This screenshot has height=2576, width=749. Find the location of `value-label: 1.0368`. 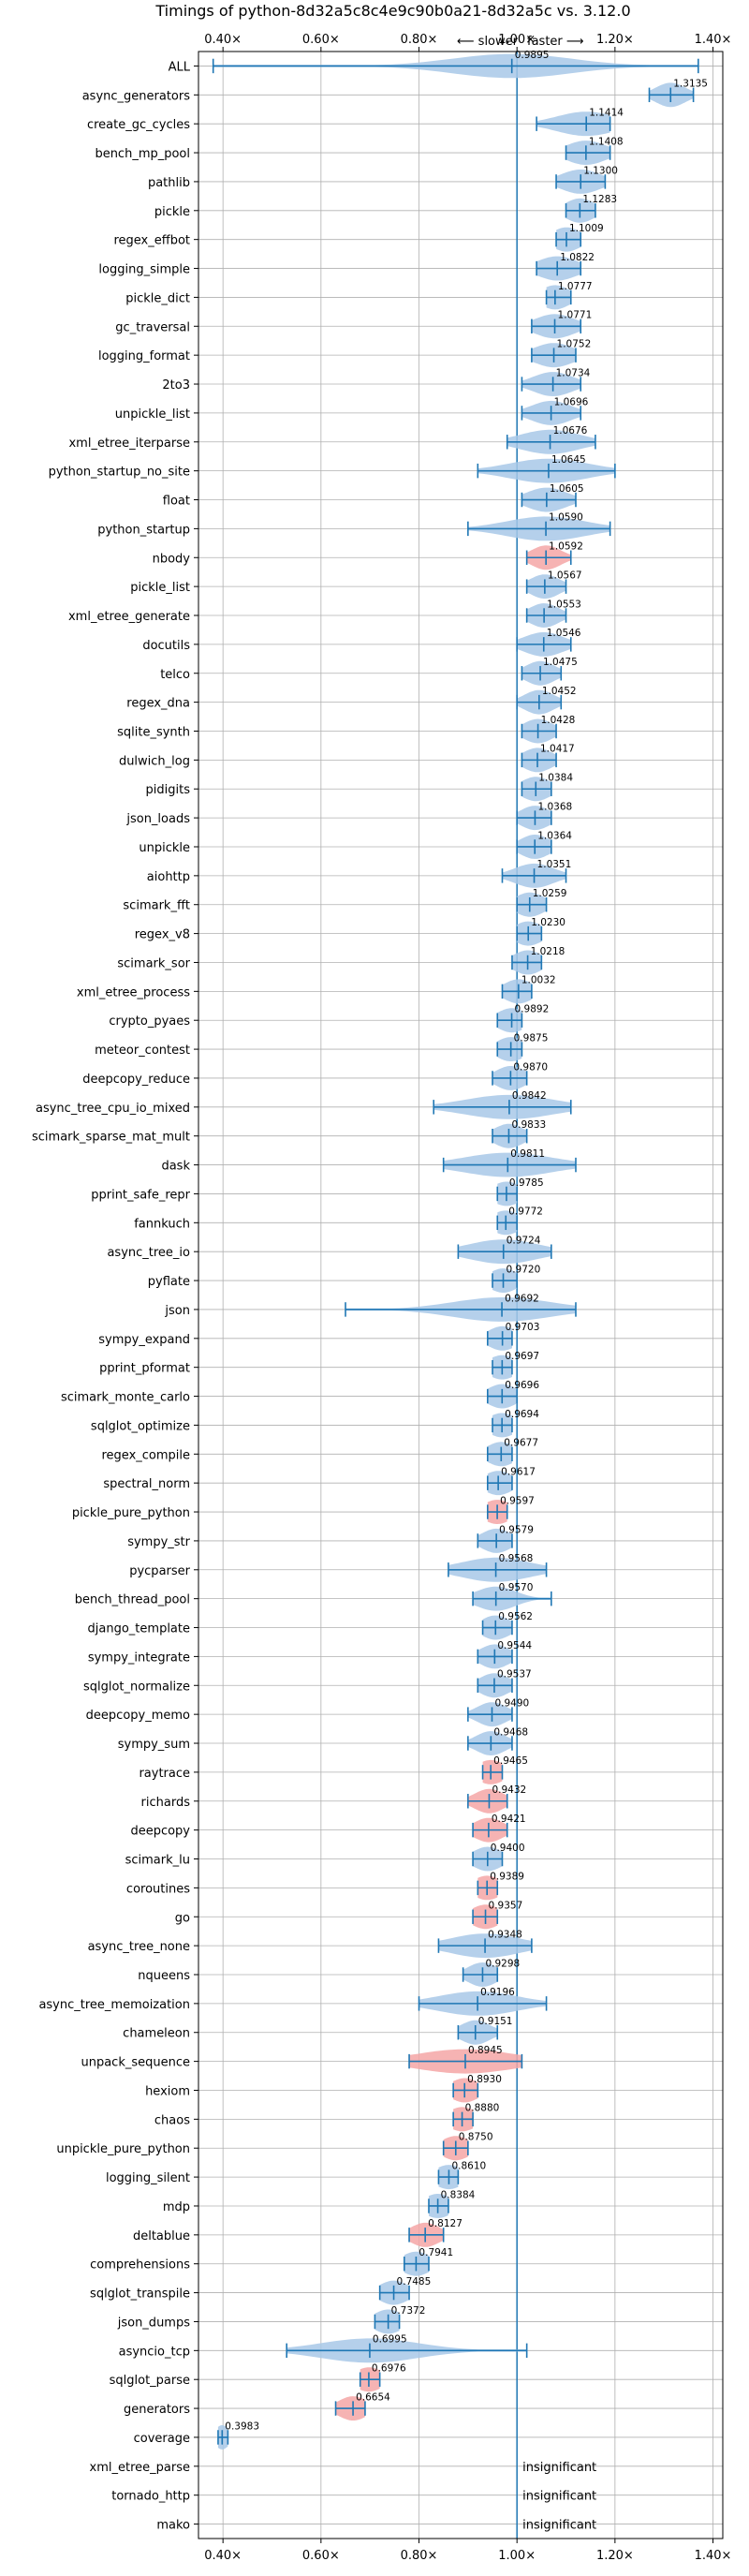

value-label: 1.0368 is located at coordinates (554, 806).